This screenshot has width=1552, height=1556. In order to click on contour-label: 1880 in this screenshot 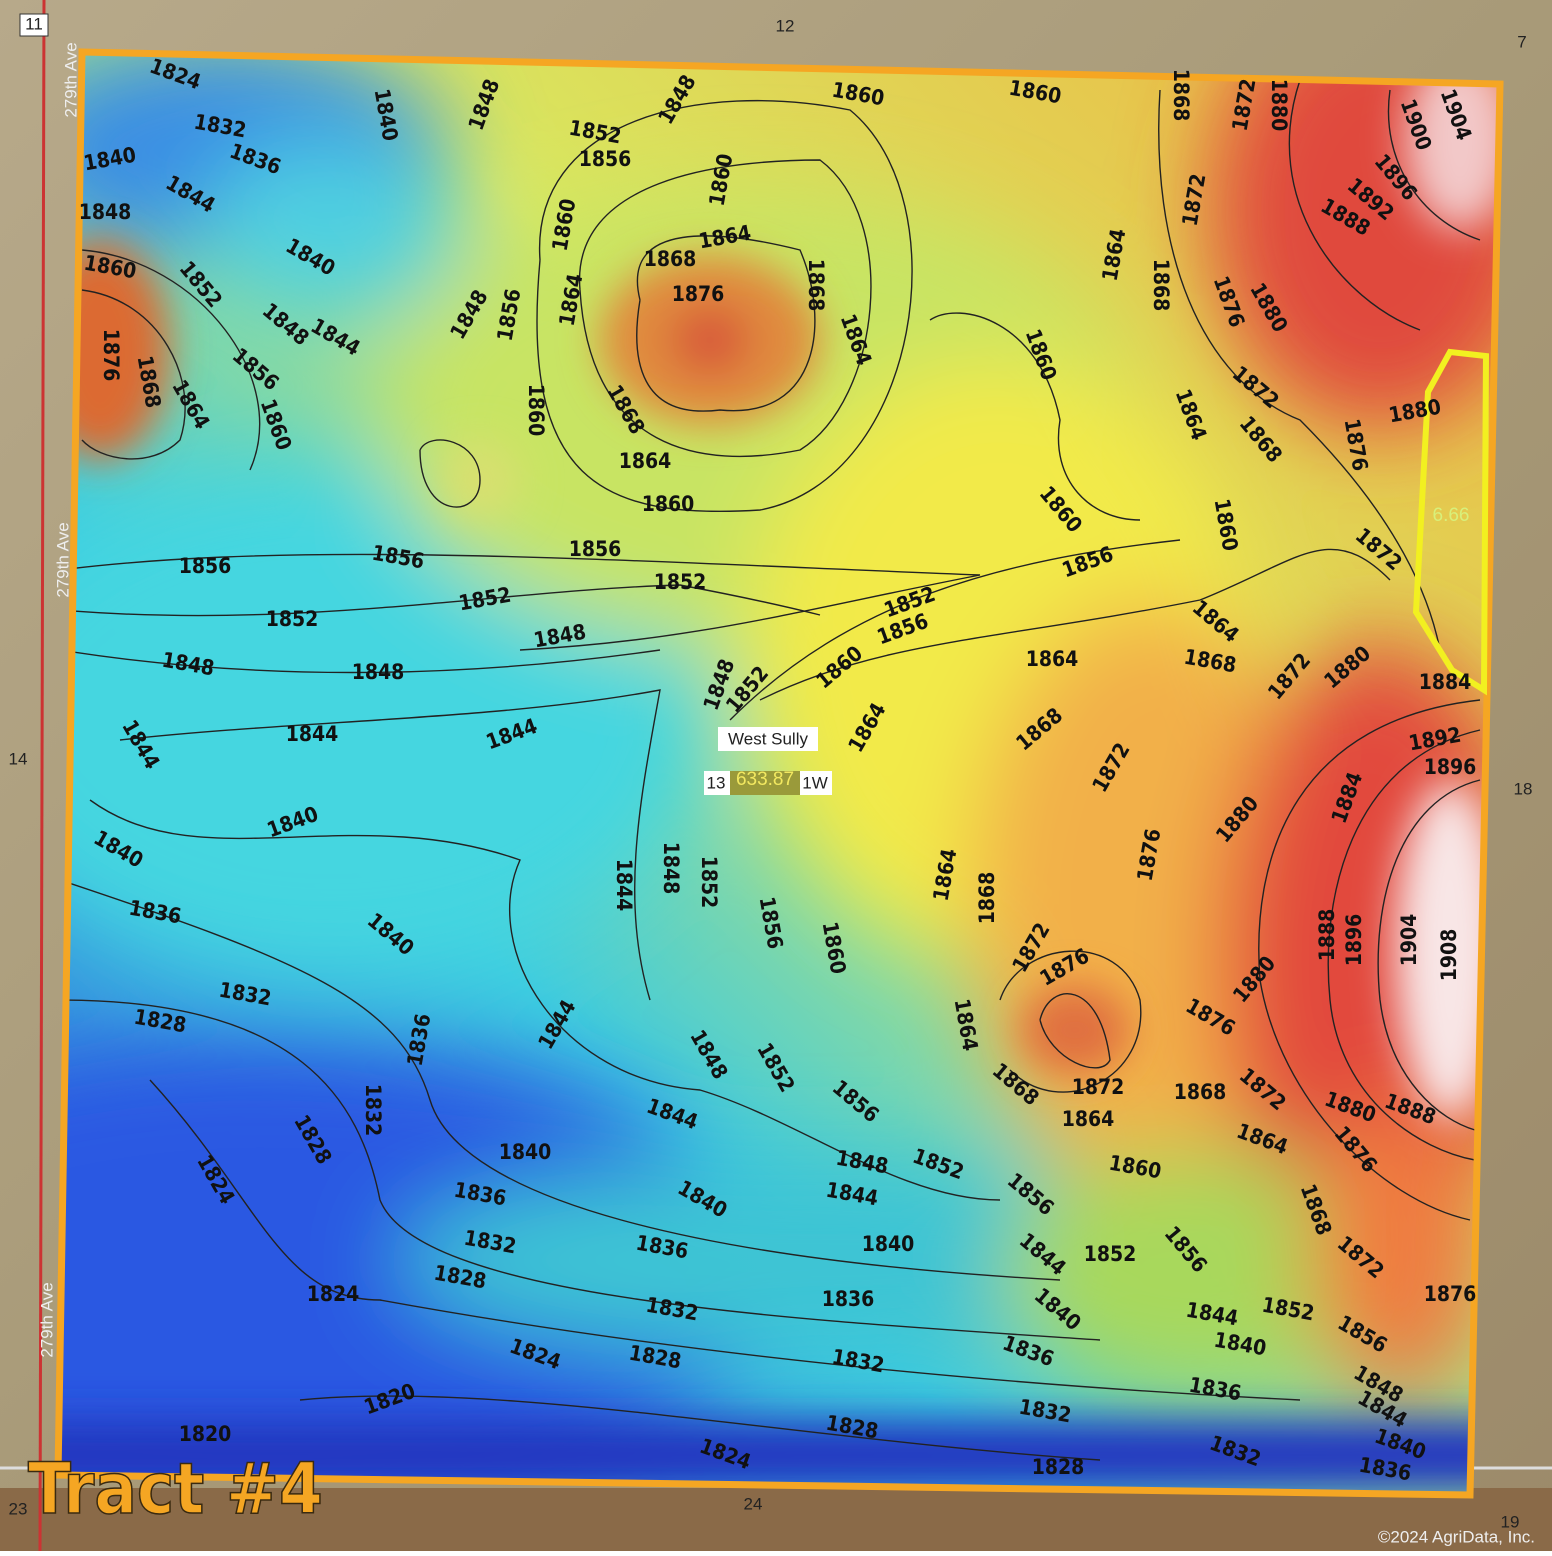, I will do `click(1279, 105)`.